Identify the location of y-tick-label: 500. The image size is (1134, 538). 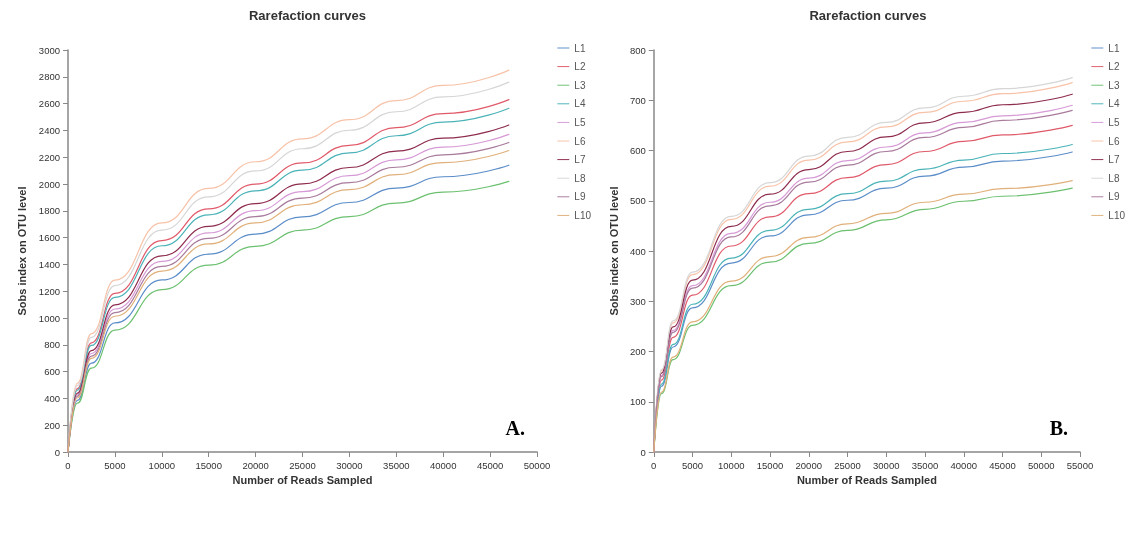
(637, 201).